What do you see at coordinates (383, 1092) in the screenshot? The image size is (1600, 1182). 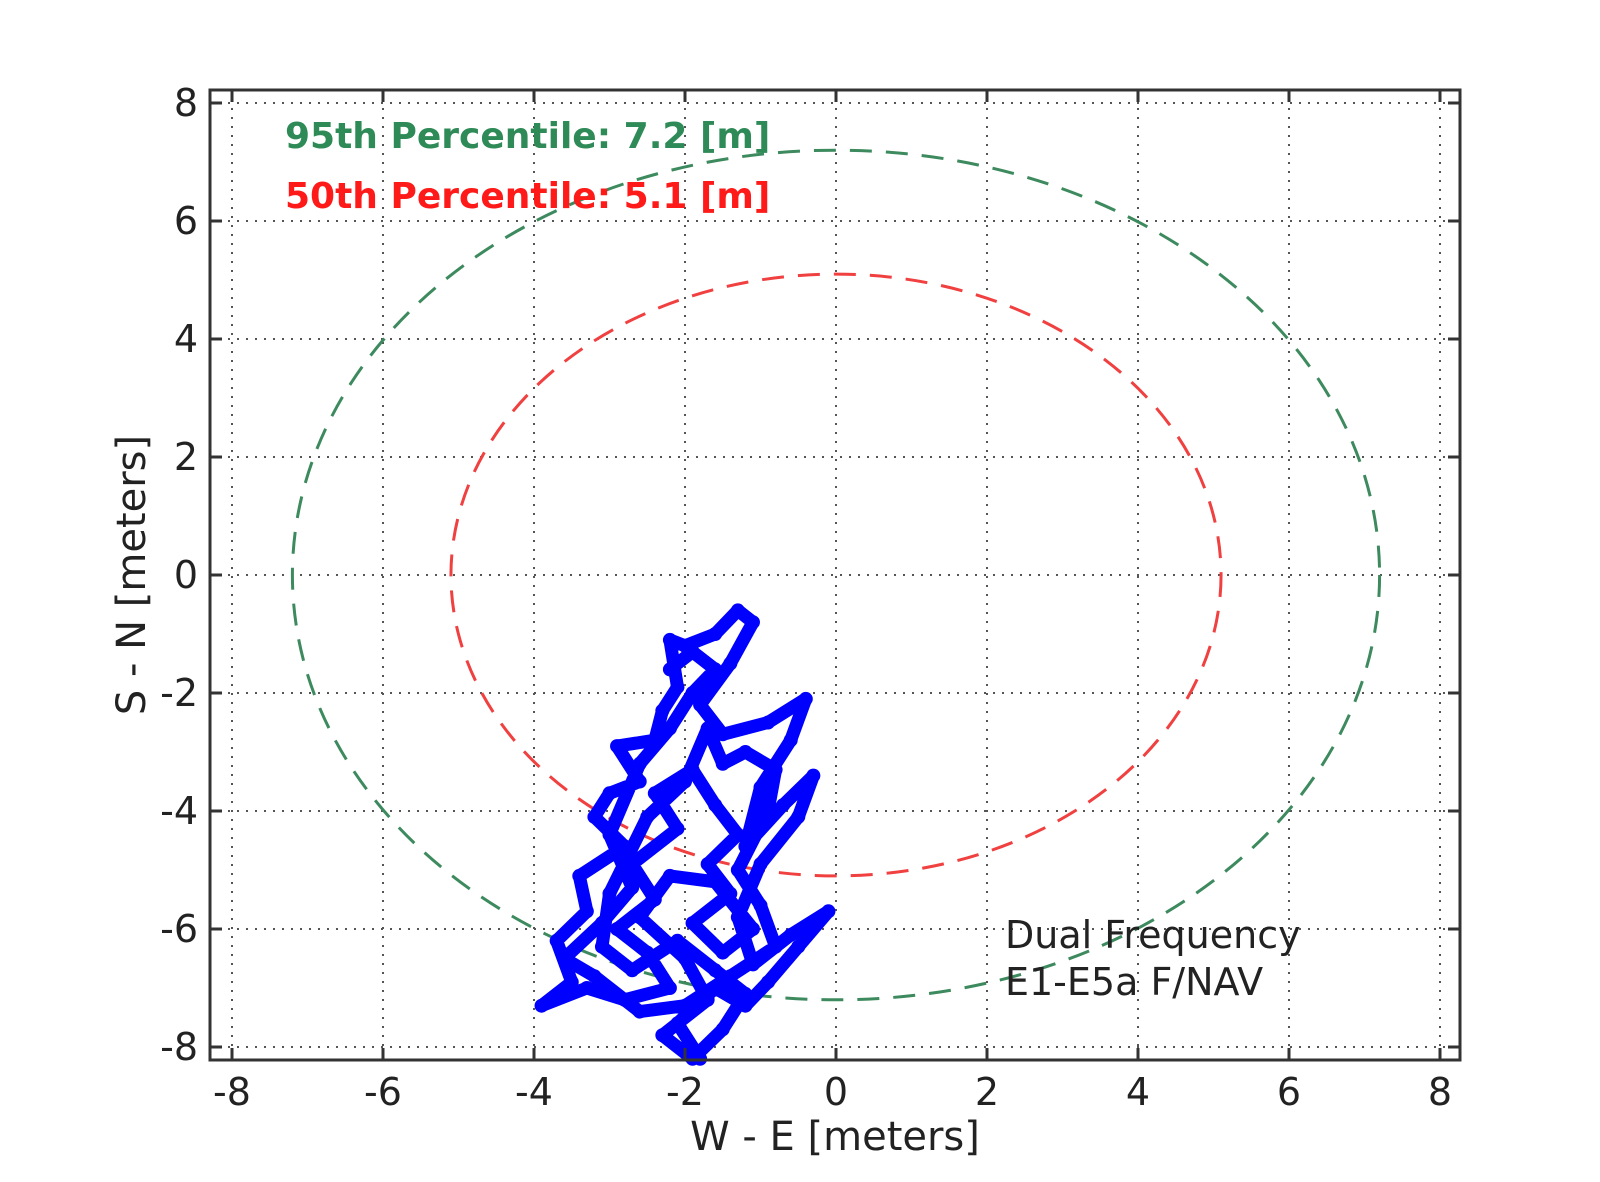 I see `x-tick-label: -6` at bounding box center [383, 1092].